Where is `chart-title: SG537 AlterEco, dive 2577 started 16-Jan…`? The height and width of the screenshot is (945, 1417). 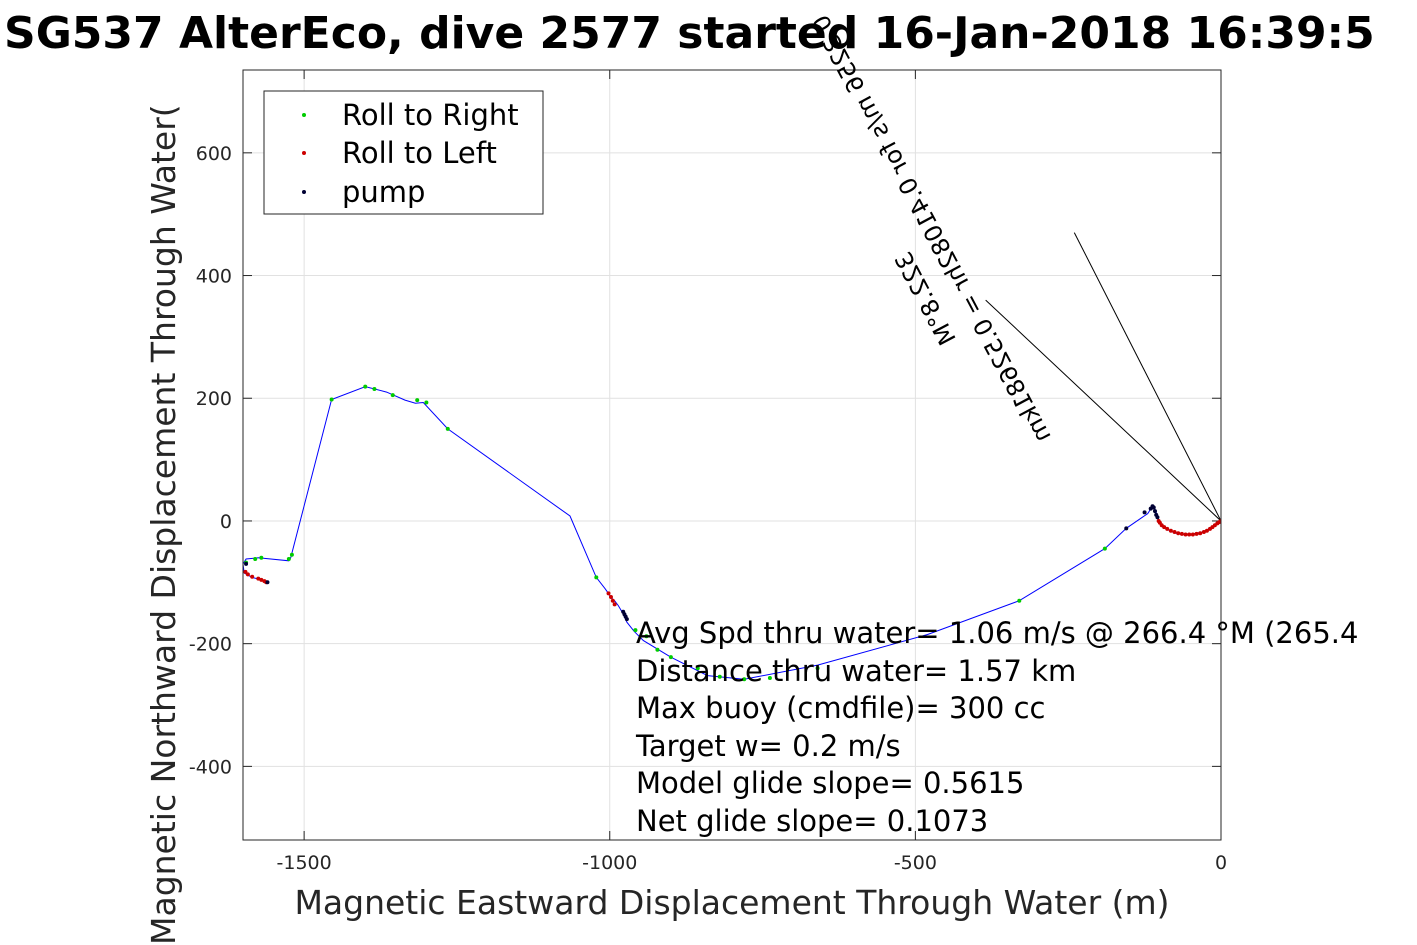 chart-title: SG537 AlterEco, dive 2577 started 16-Jan… is located at coordinates (689, 33).